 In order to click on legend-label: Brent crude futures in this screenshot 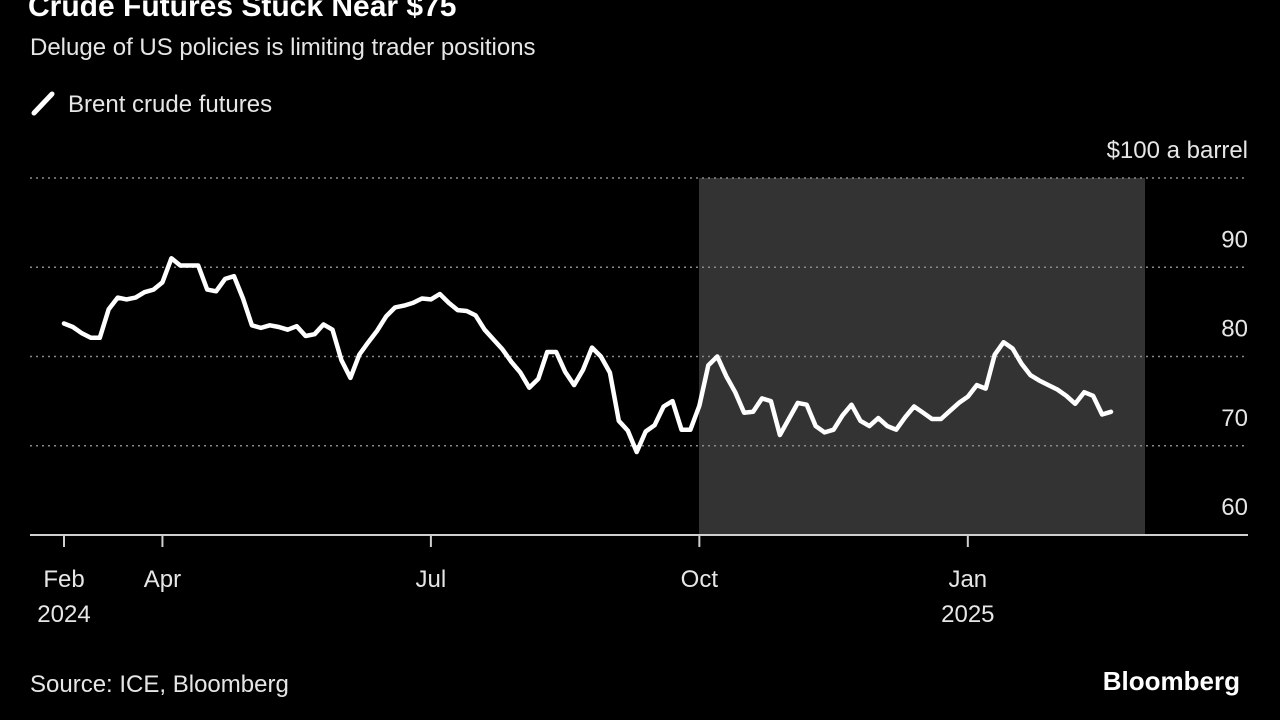, I will do `click(170, 104)`.